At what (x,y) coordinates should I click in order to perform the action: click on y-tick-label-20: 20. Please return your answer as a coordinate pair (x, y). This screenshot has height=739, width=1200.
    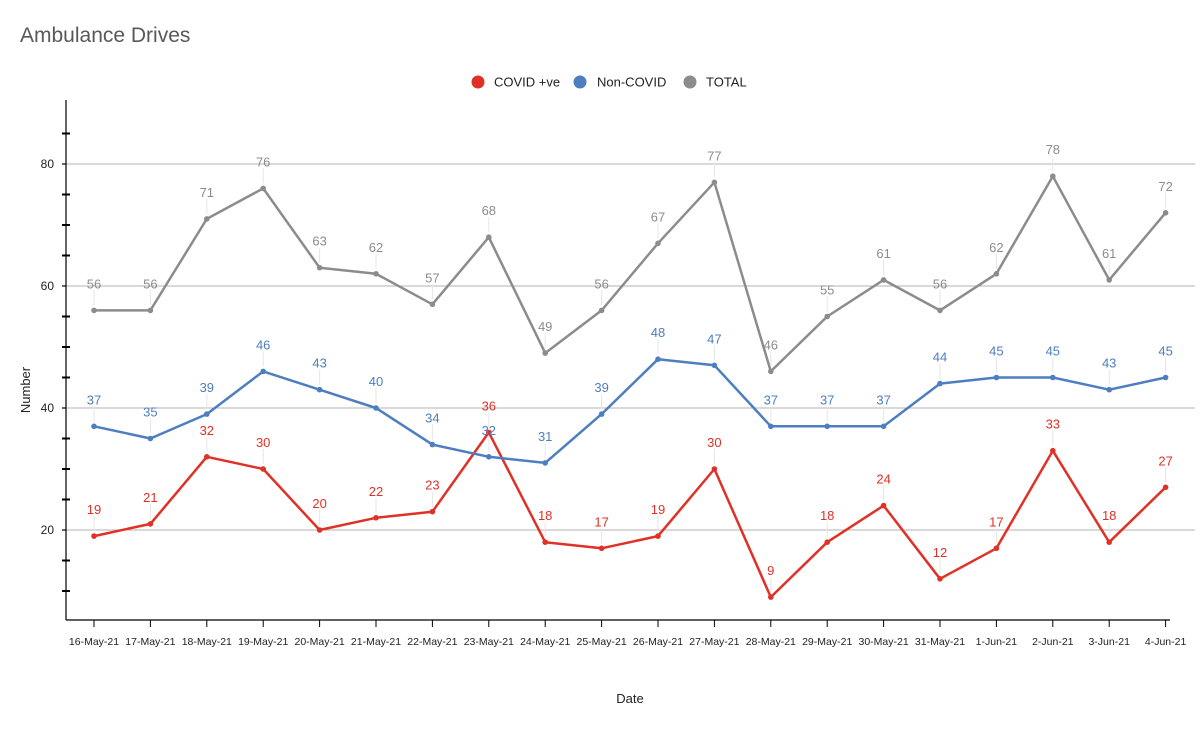
    Looking at the image, I should click on (48, 530).